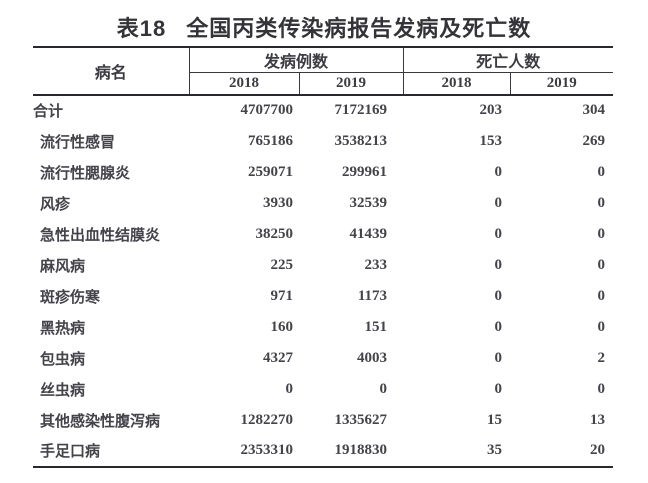  I want to click on disease-name-cell: 合计, so click(48, 111).